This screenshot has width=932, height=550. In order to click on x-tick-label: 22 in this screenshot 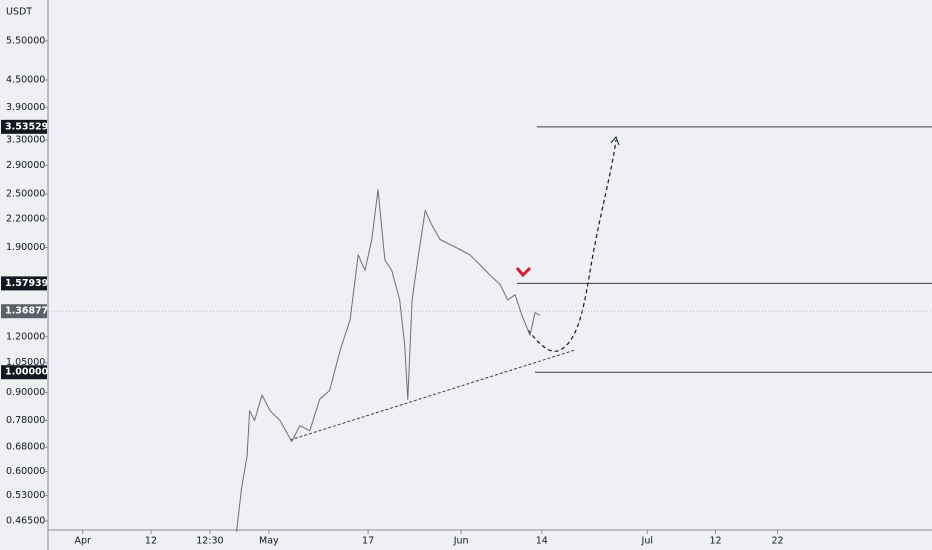, I will do `click(777, 541)`.